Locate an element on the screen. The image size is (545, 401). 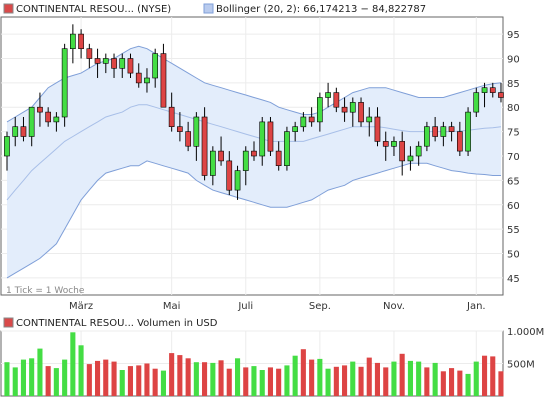
tick-note: 1 Tick = 1 Woche is located at coordinates (45, 291).